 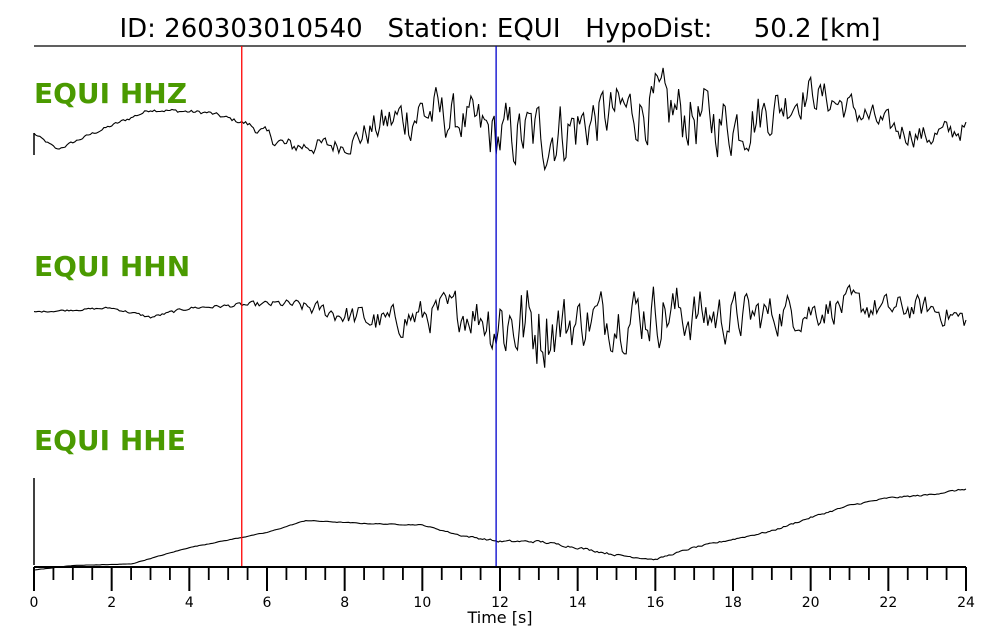 I want to click on series-label-hhz: EQUI HHZ, so click(x=110, y=93).